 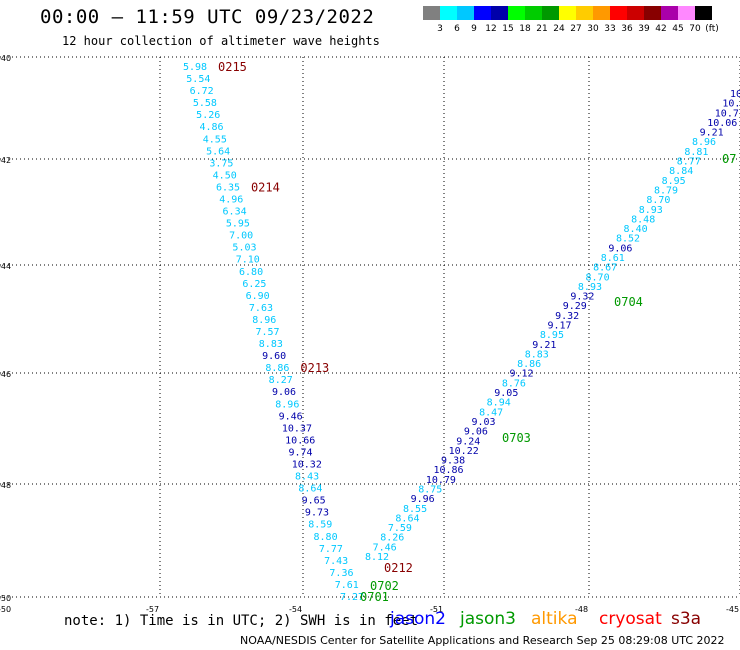 What do you see at coordinates (453, 461) in the screenshot?
I see `wave-height-value: 9.38` at bounding box center [453, 461].